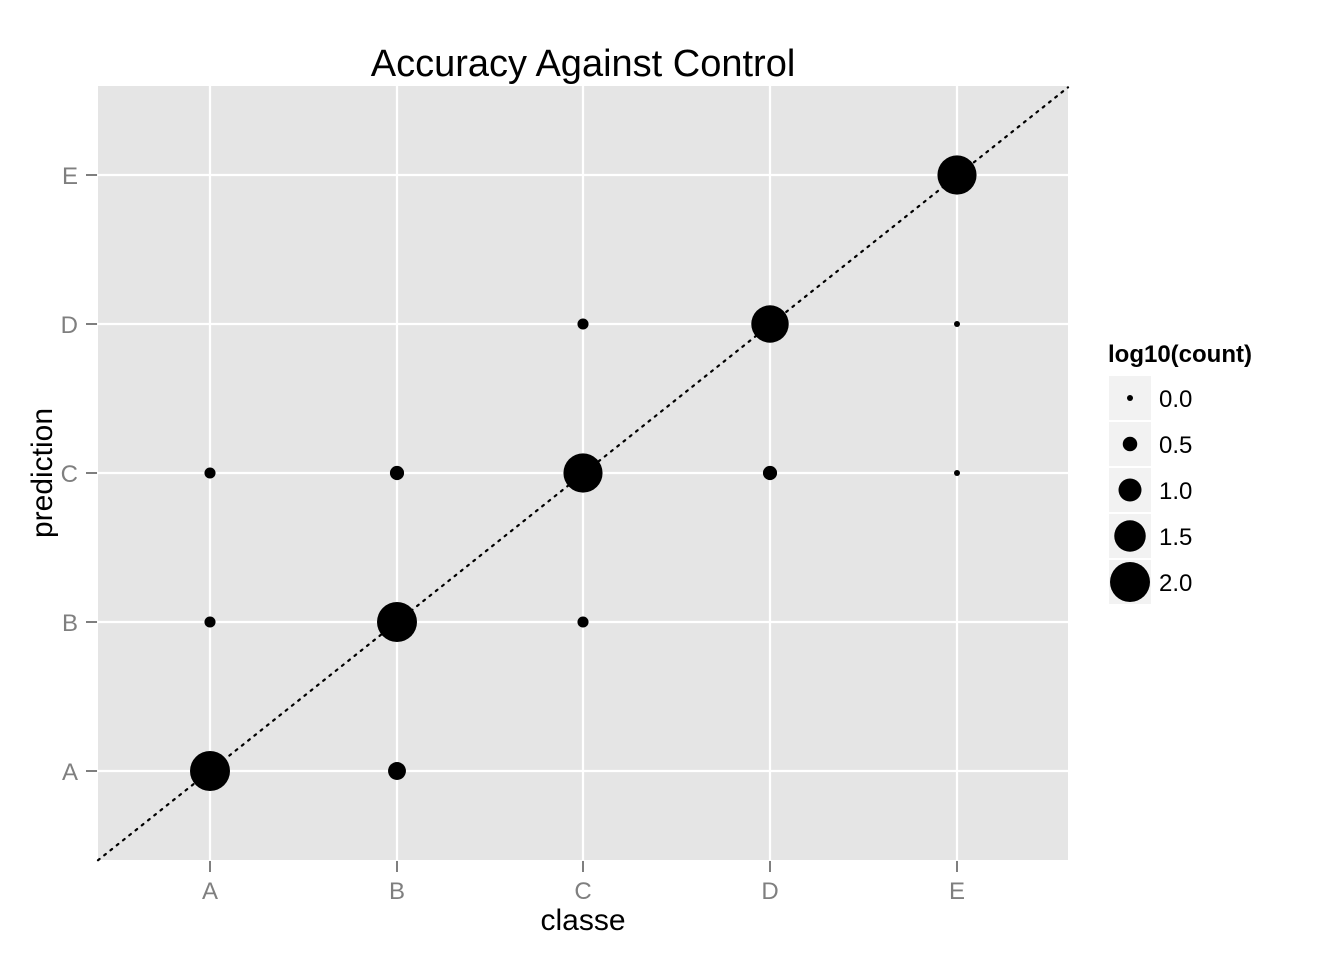  What do you see at coordinates (70, 772) in the screenshot?
I see `y-tick-label-a: A` at bounding box center [70, 772].